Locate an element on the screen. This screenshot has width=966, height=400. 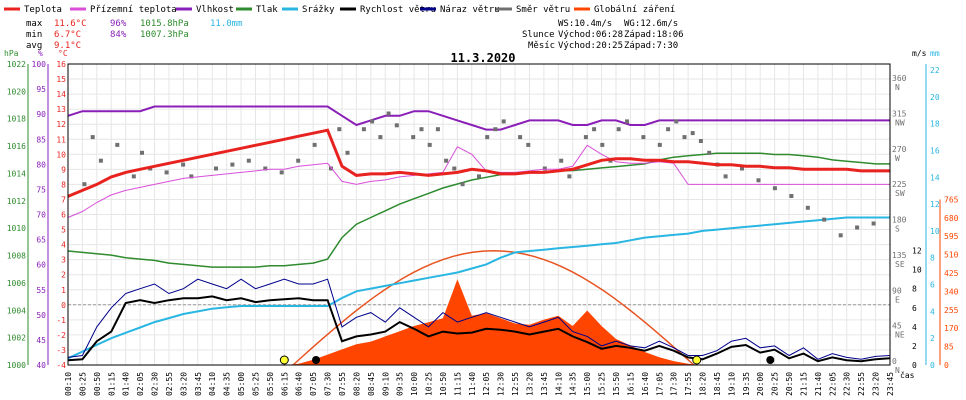
mm-tick-0: 0 is located at coordinates (932, 365).